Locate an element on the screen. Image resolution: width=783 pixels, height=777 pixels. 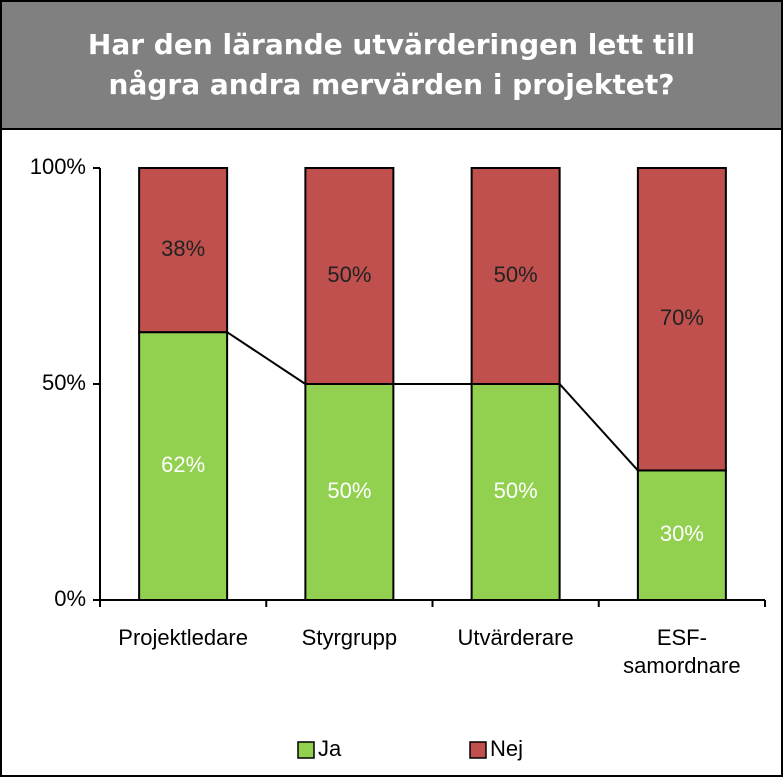
value-label: 30% is located at coordinates (682, 533).